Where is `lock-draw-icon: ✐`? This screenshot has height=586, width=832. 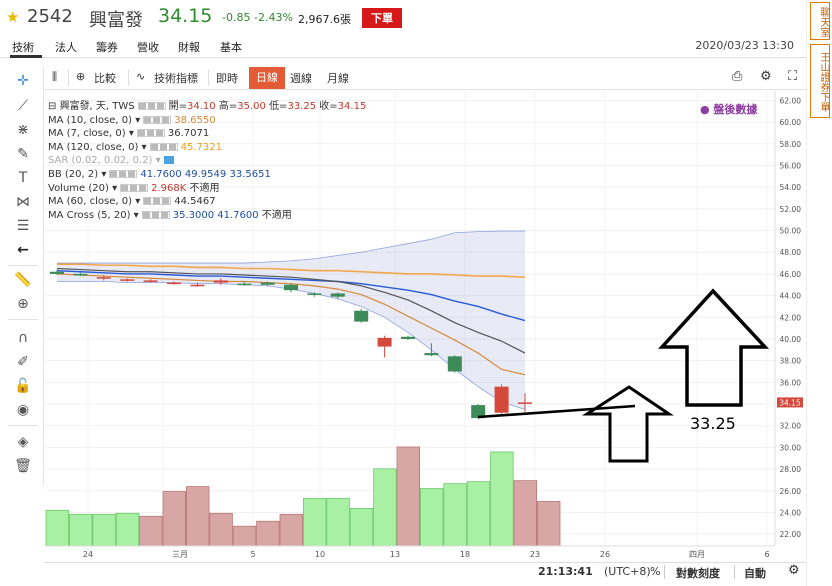 lock-draw-icon: ✐ is located at coordinates (23, 362).